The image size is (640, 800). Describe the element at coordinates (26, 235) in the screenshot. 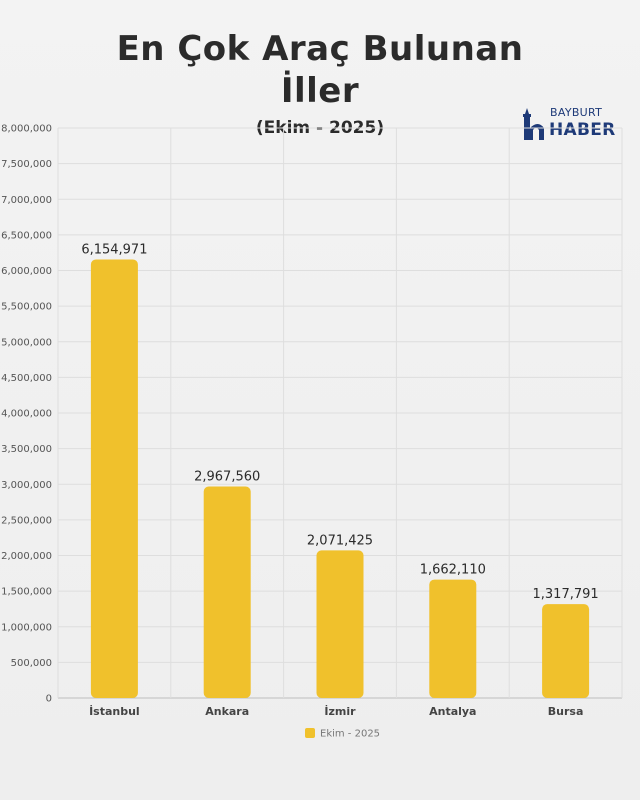

I see `y-tick-label: 6,500,000` at that location.